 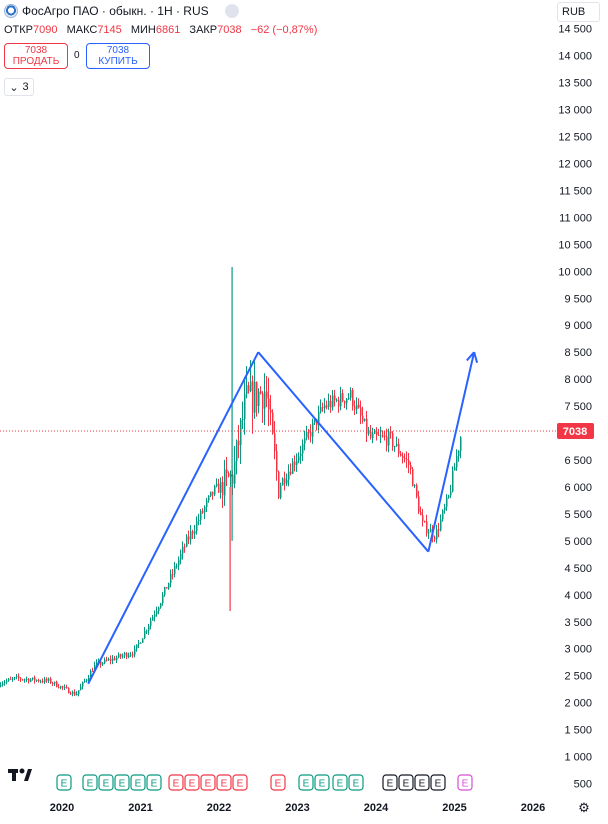 I want to click on gear-icon: ⚙, so click(x=584, y=807).